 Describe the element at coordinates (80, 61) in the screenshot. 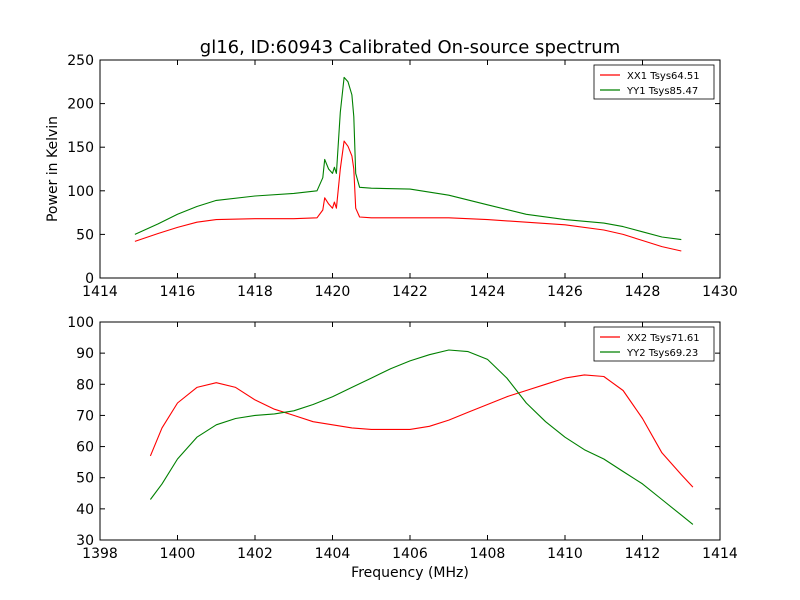

I see `y-tick-label: 250` at that location.